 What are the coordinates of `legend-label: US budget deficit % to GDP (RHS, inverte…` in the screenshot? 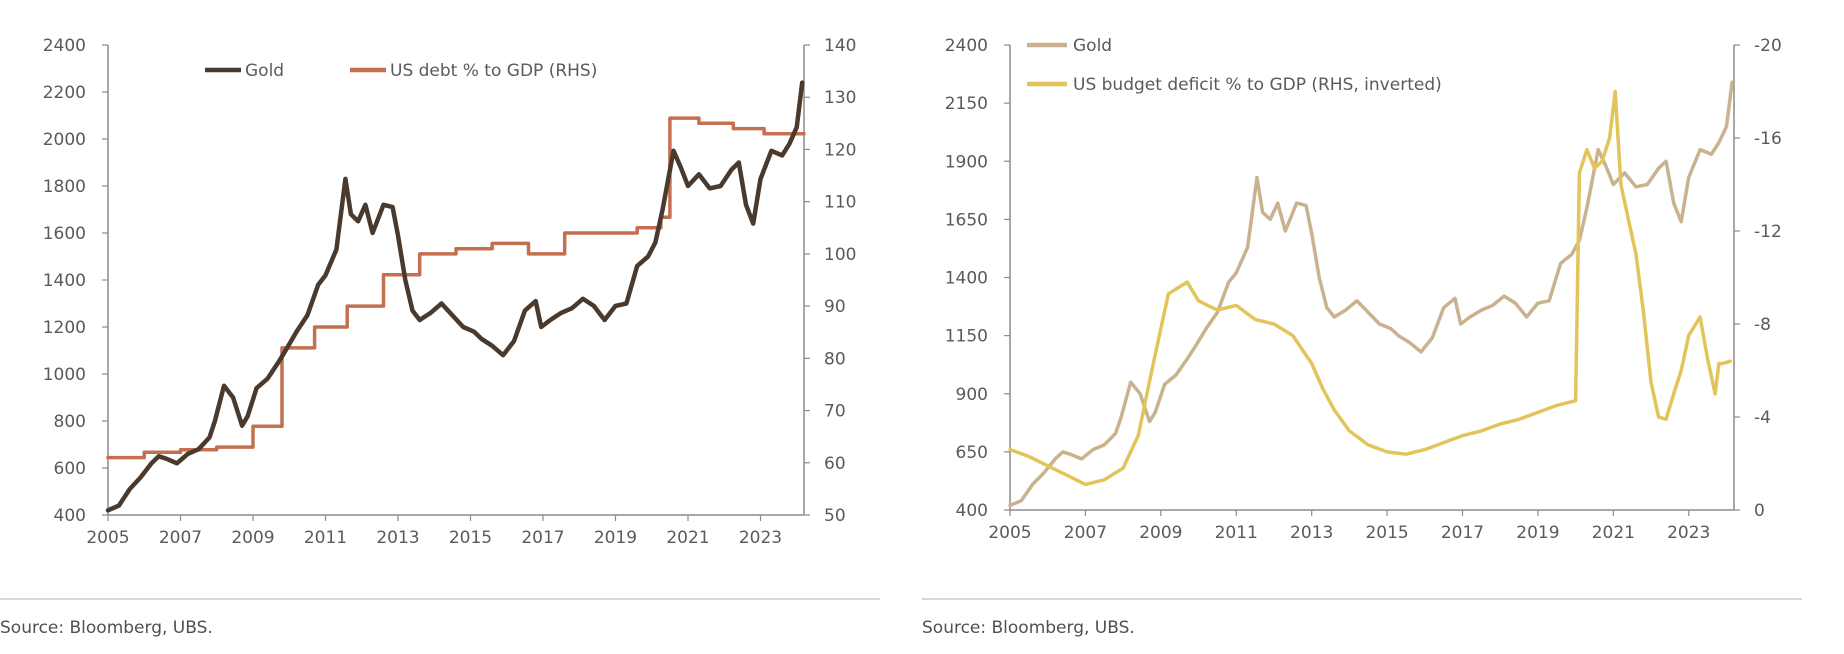 It's located at (1257, 85).